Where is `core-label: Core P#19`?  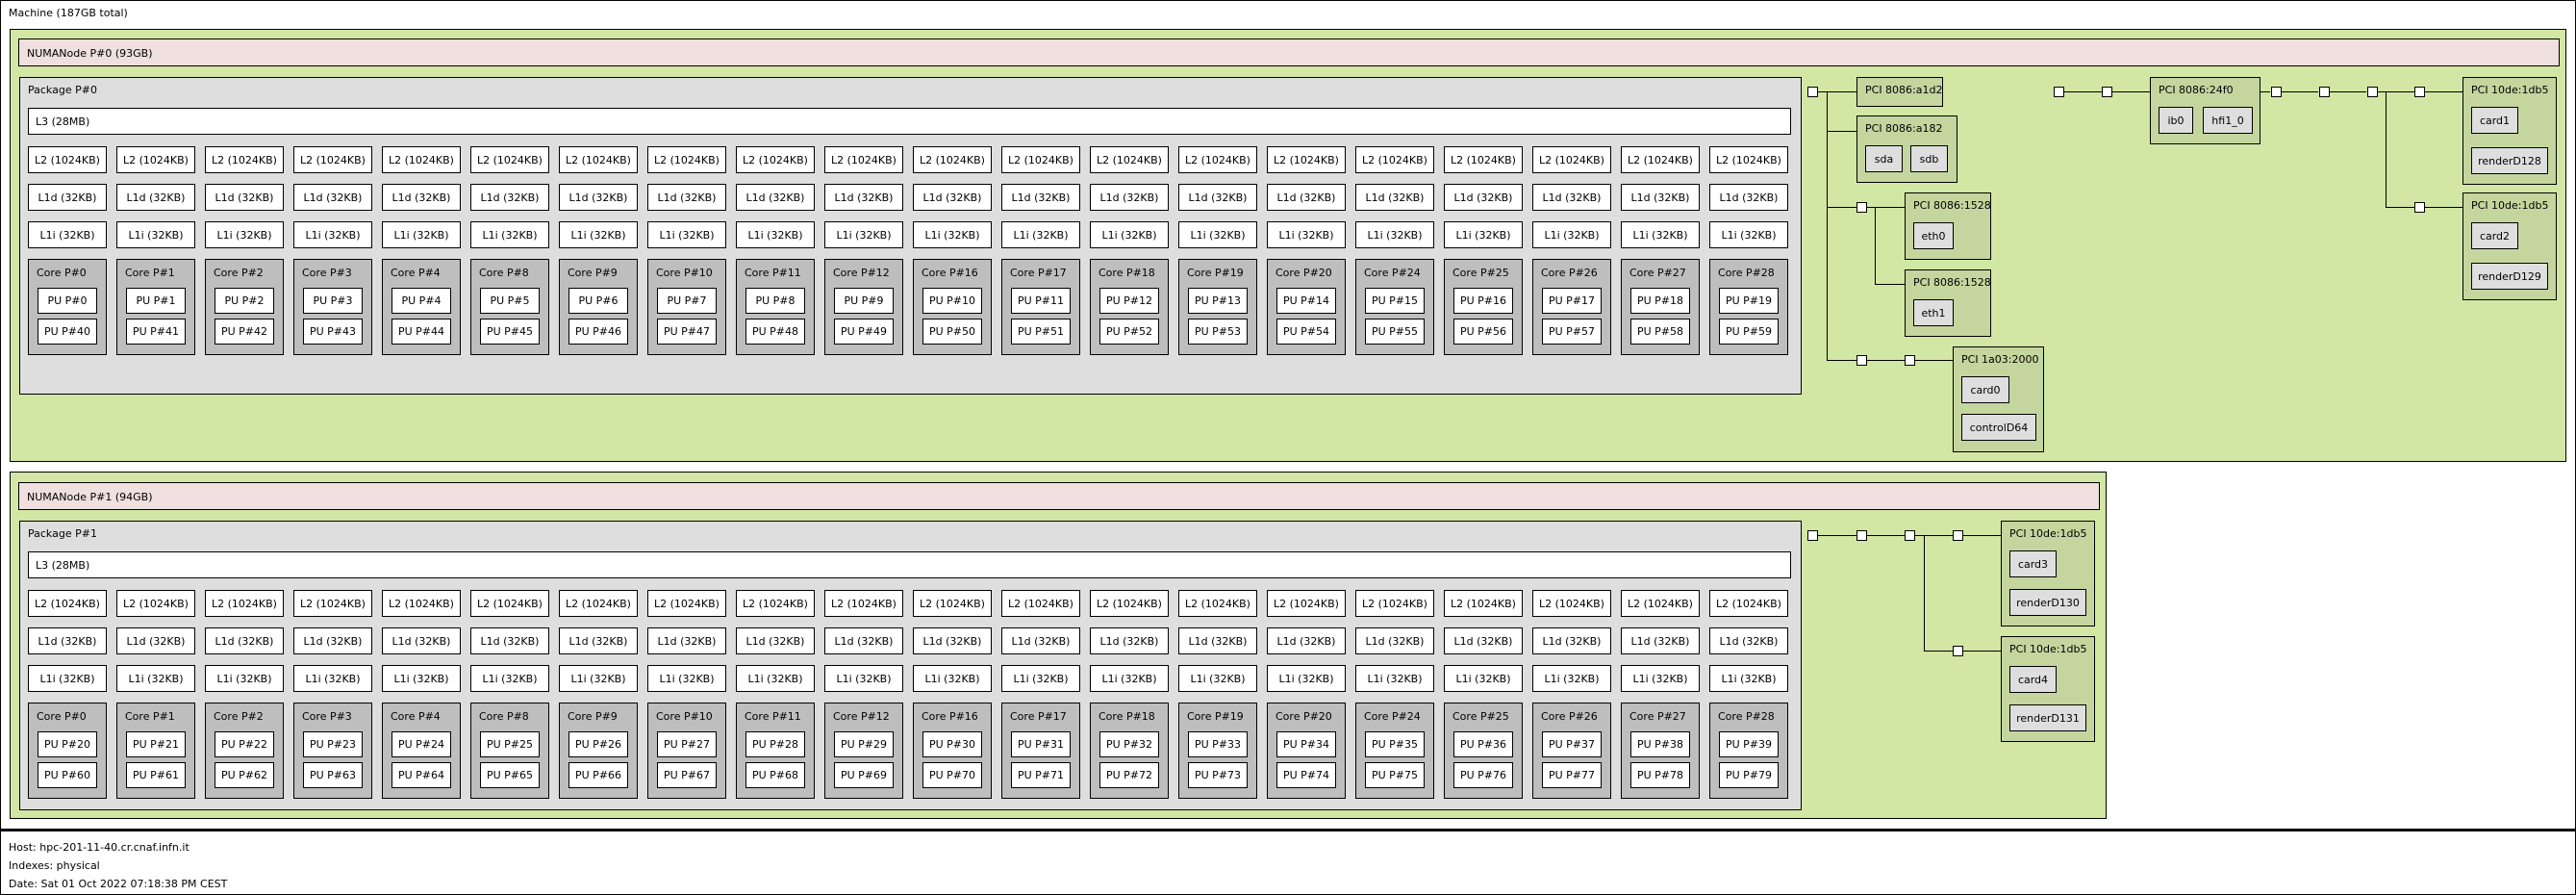 core-label: Core P#19 is located at coordinates (1215, 716).